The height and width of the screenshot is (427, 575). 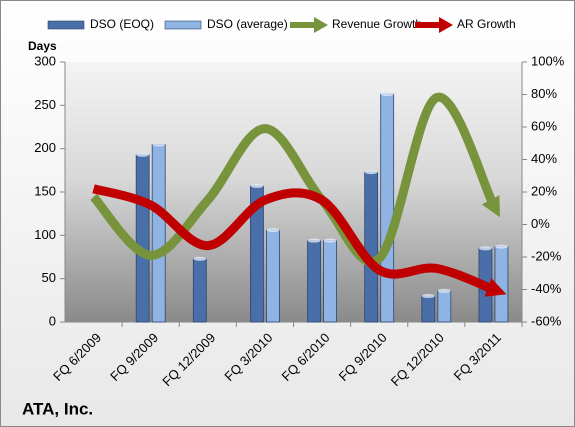 I want to click on y-tick-label: 300, so click(x=45, y=60).